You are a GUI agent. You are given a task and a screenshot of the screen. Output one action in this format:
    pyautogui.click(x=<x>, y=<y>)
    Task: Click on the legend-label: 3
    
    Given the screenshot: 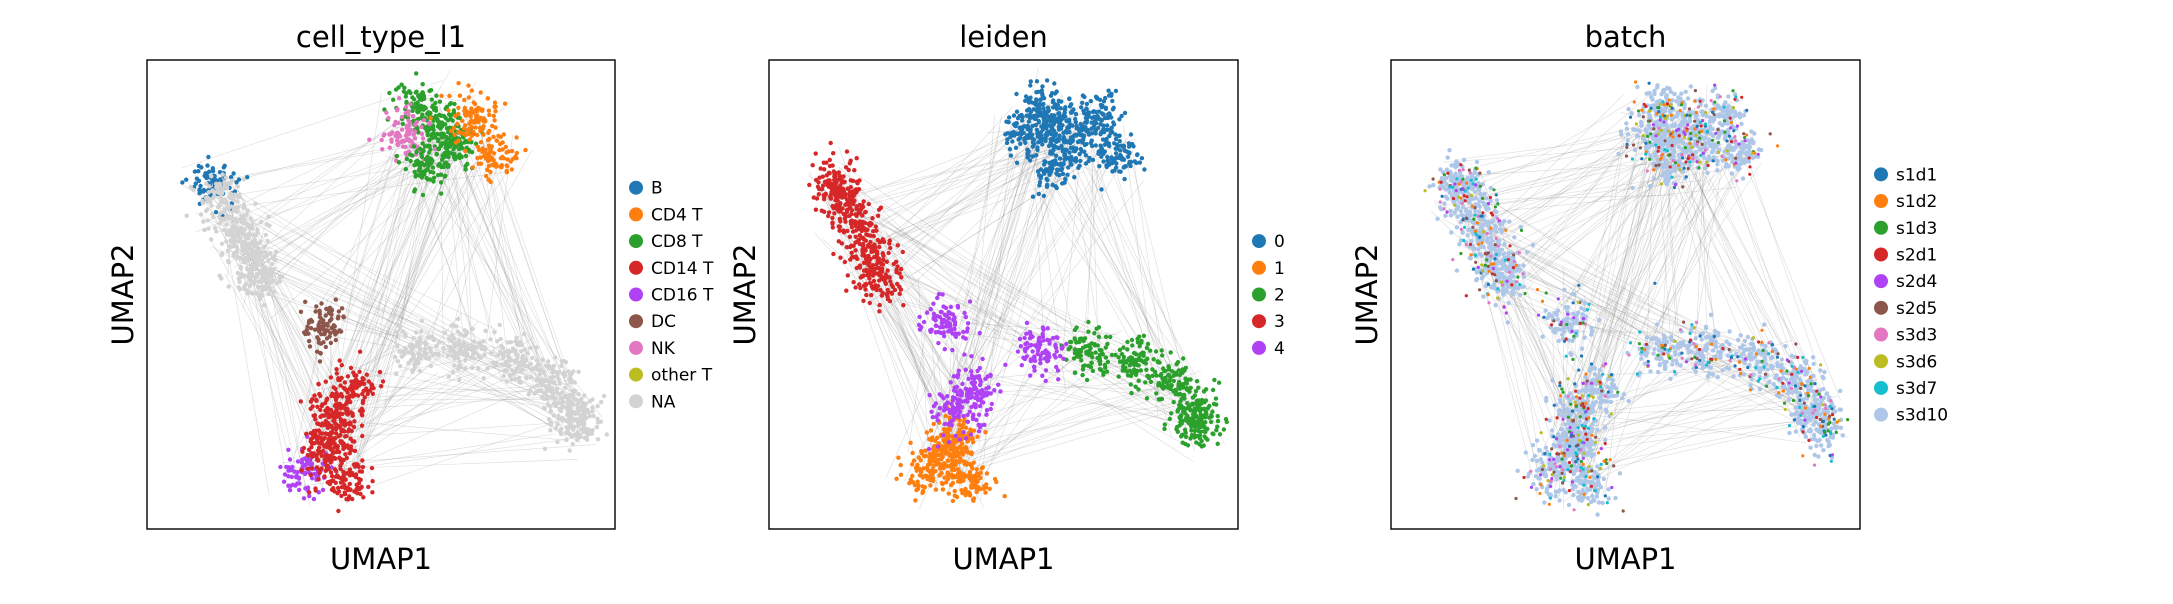 What is the action you would take?
    pyautogui.click(x=1279, y=322)
    